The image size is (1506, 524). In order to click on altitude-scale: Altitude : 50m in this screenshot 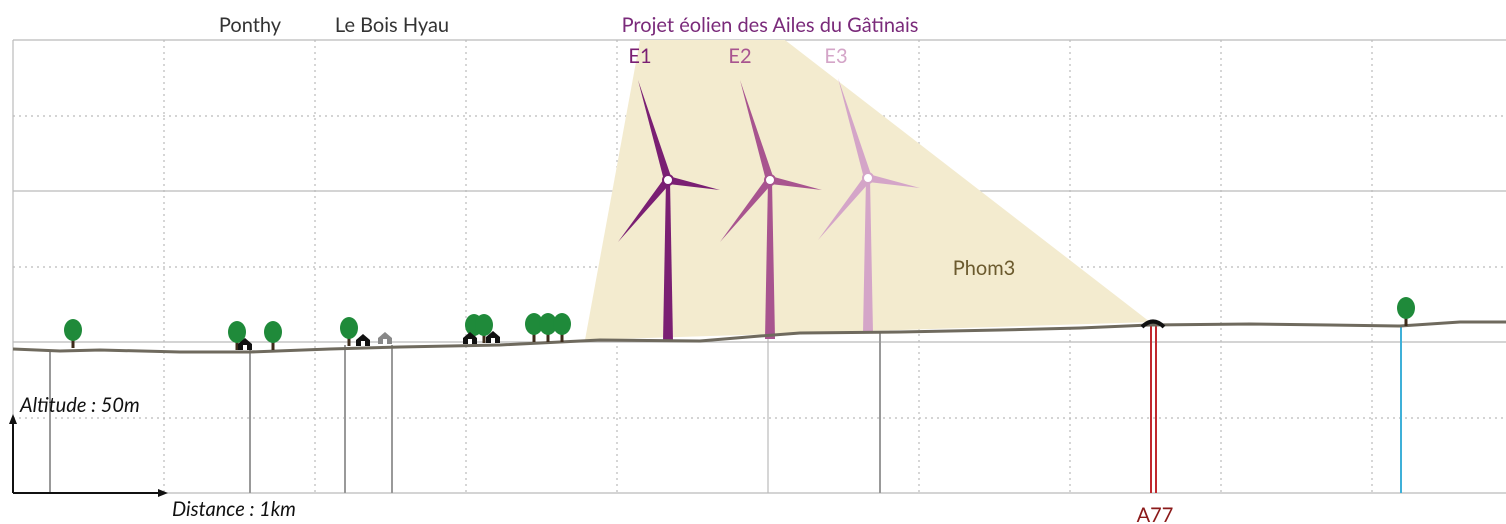, I will do `click(79, 405)`.